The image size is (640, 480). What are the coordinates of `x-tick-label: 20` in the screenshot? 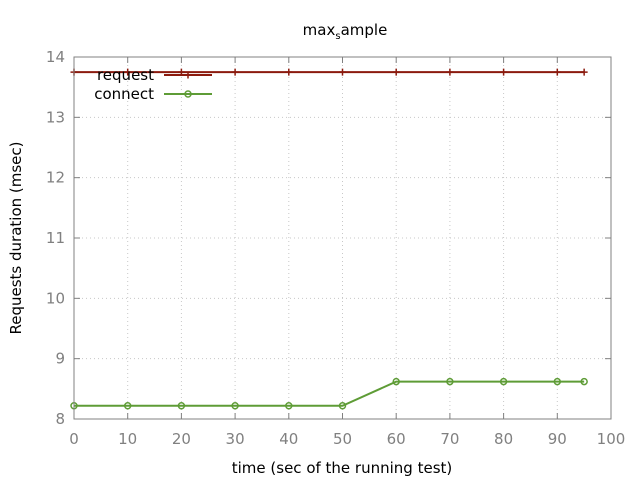 It's located at (181, 439).